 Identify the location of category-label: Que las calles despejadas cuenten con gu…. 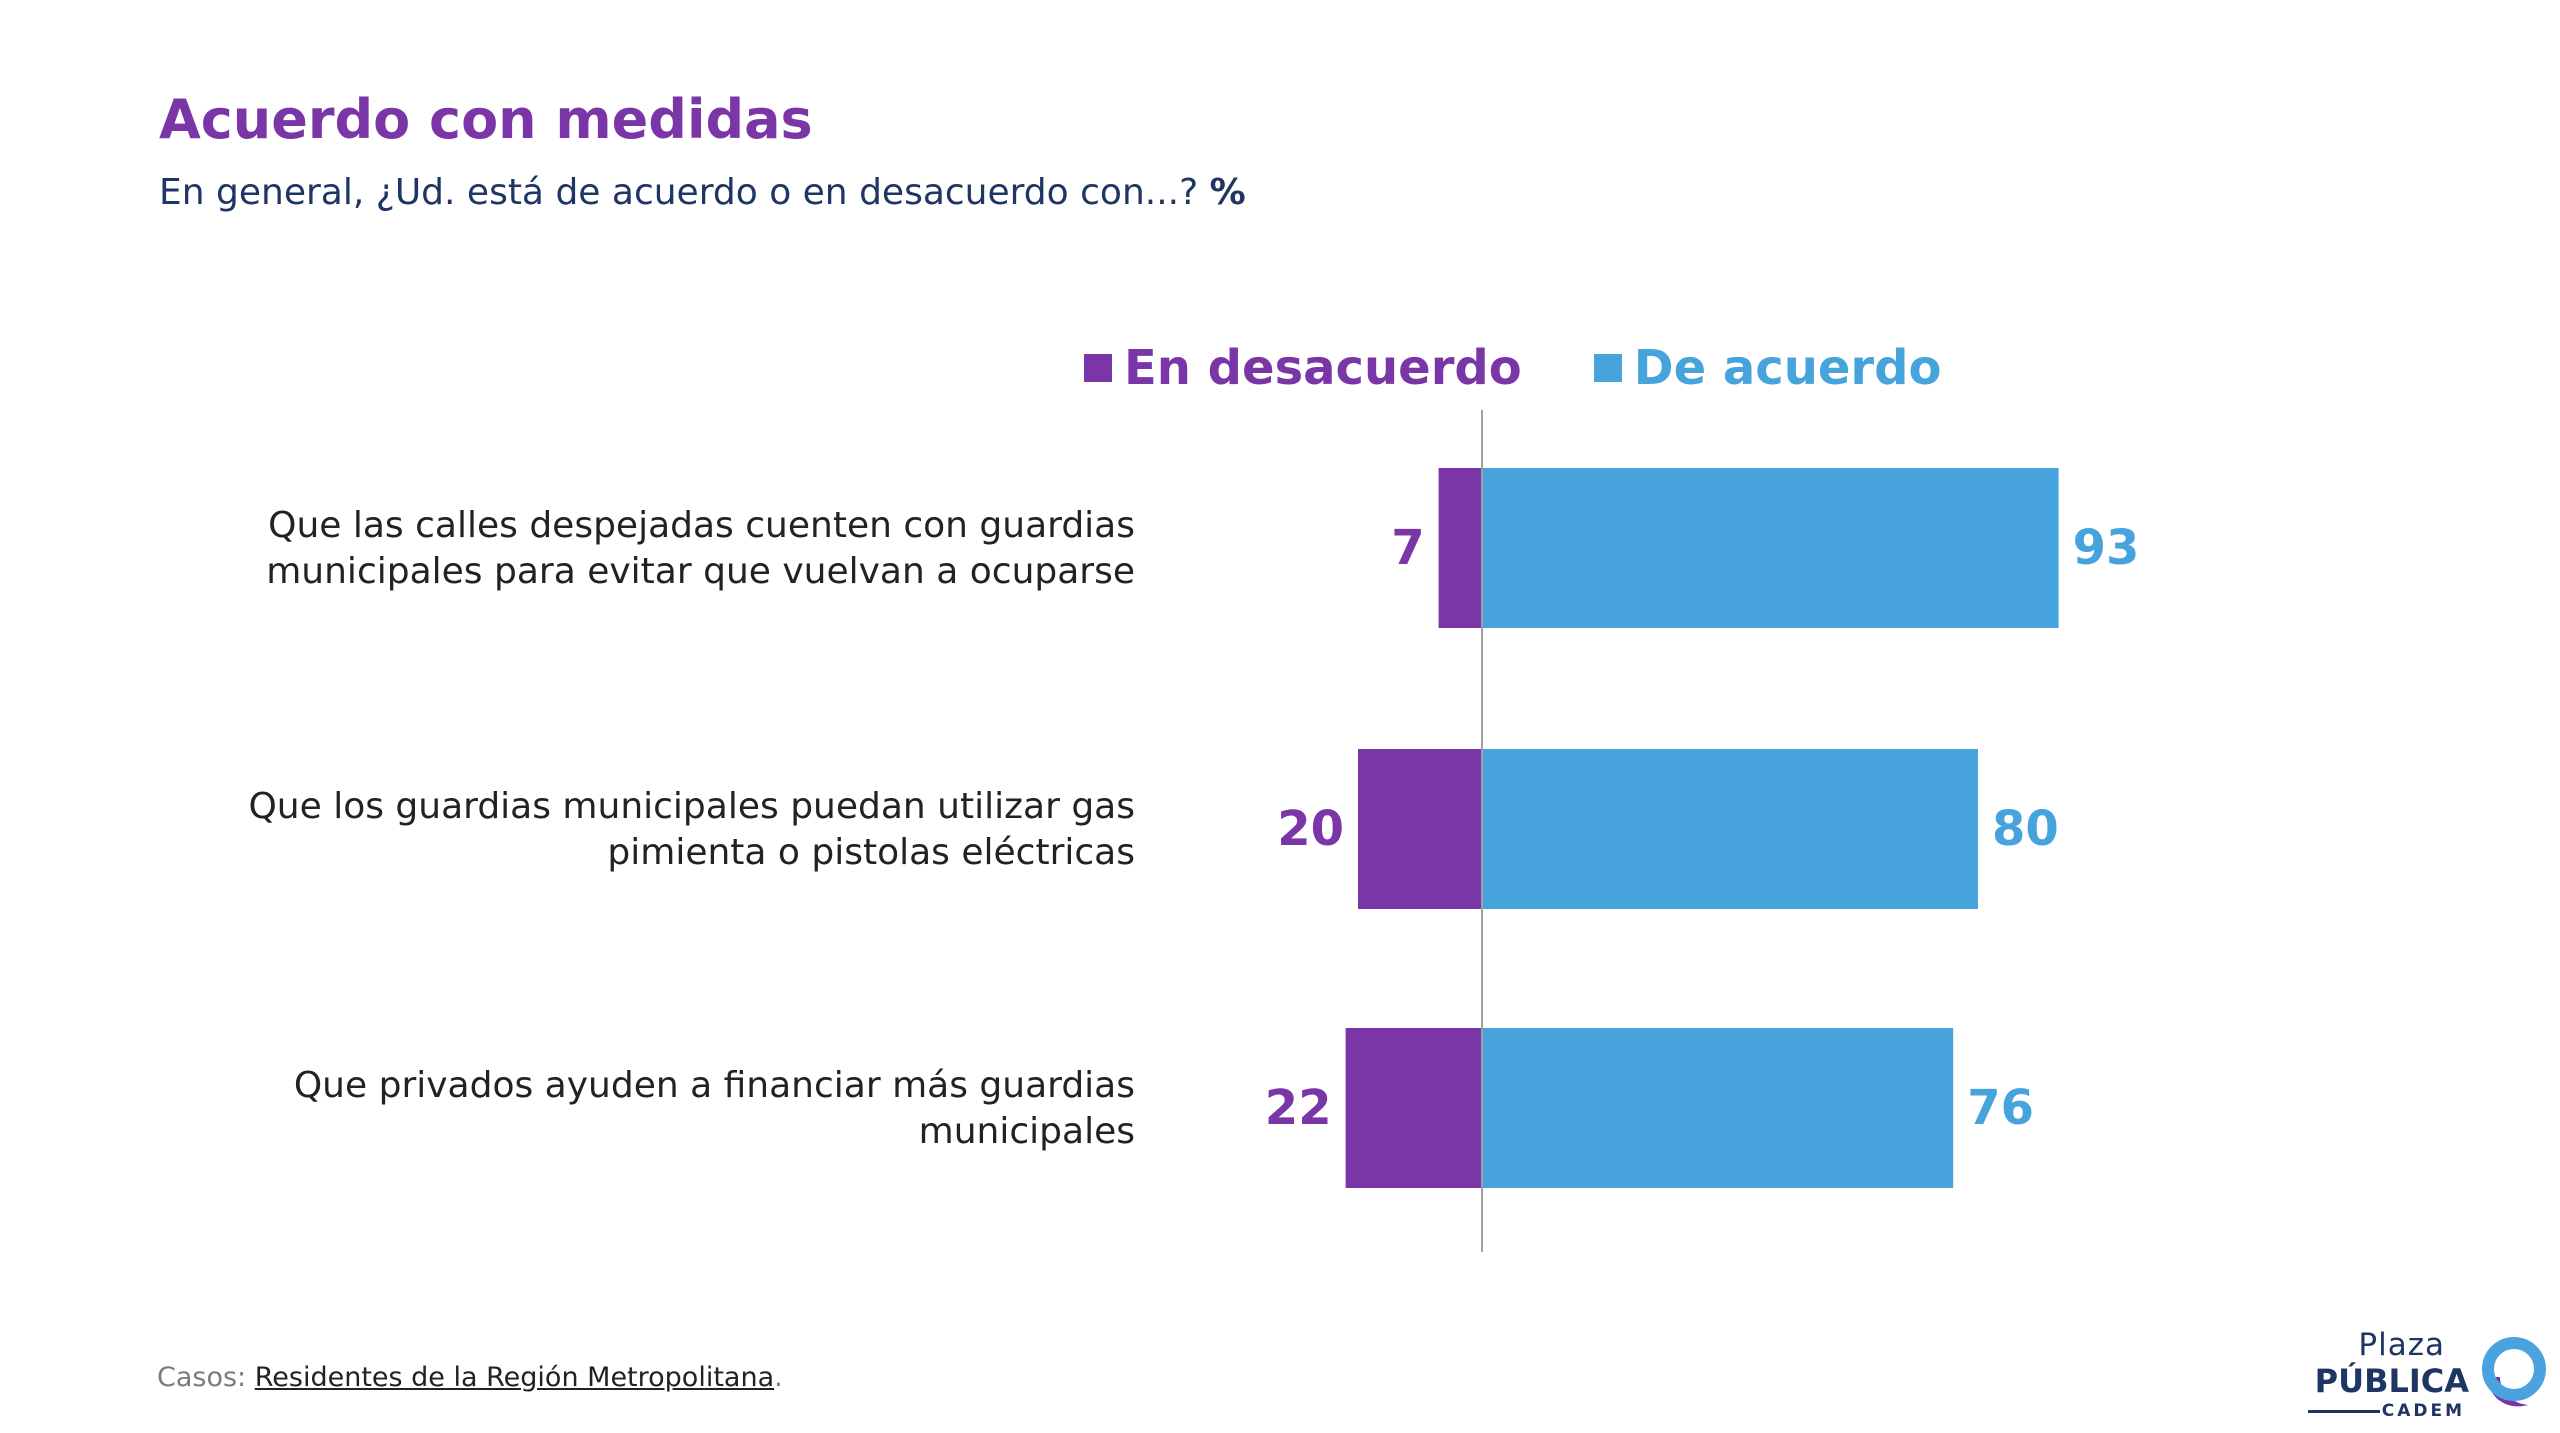
(700, 548).